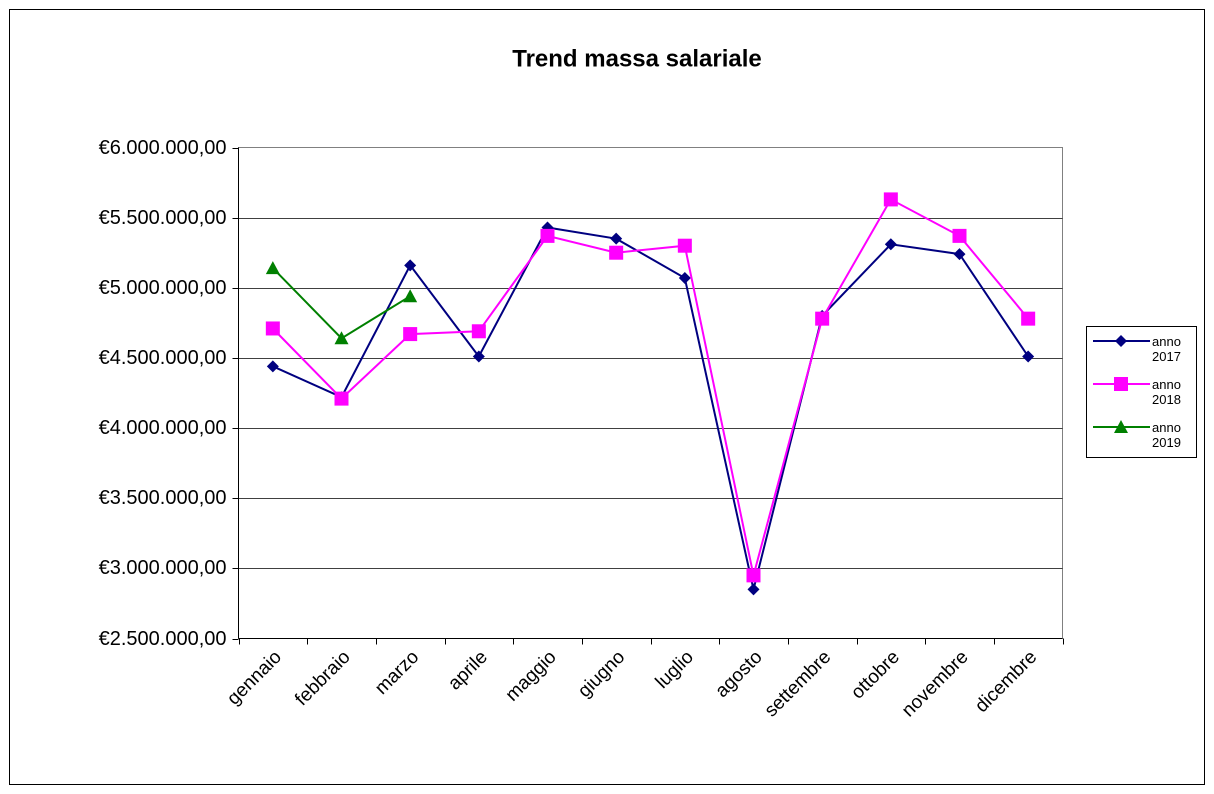 Image resolution: width=1214 pixels, height=794 pixels. I want to click on y-tick-label: €3.000.000,00, so click(163, 568).